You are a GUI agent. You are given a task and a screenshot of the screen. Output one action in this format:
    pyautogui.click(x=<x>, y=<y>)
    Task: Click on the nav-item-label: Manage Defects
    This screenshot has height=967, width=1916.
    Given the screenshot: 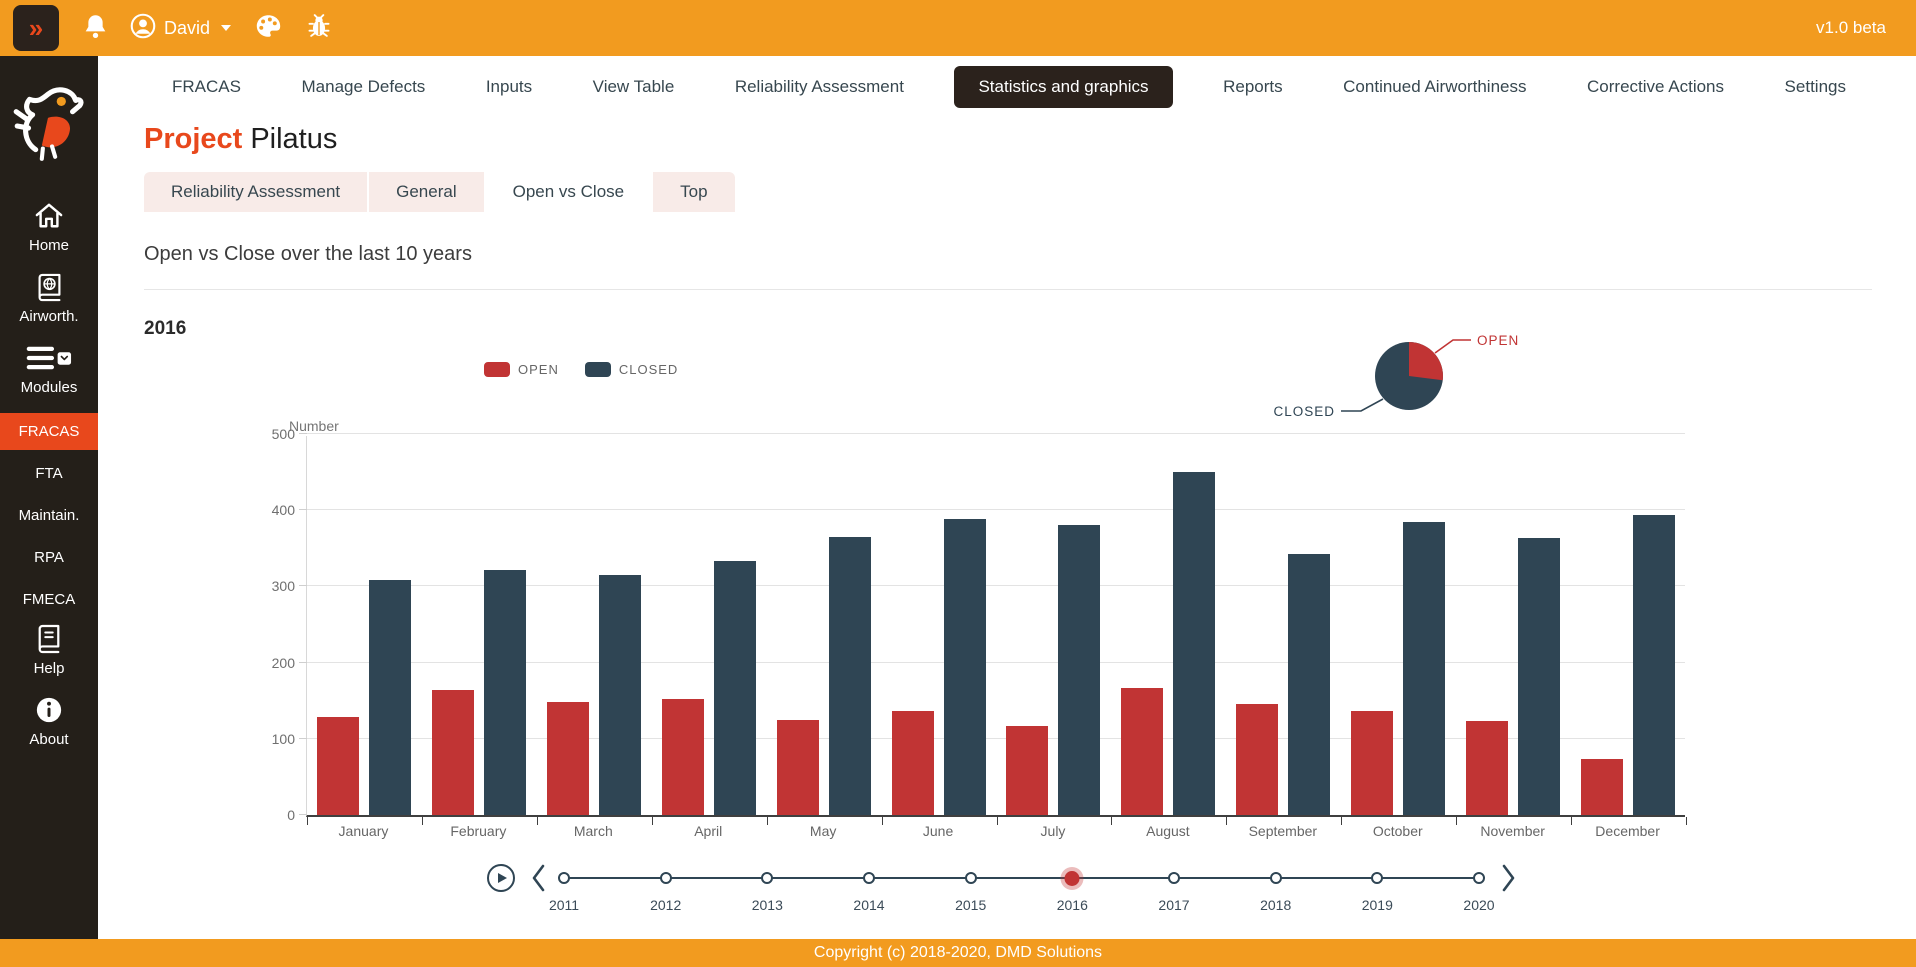 What is the action you would take?
    pyautogui.click(x=363, y=86)
    